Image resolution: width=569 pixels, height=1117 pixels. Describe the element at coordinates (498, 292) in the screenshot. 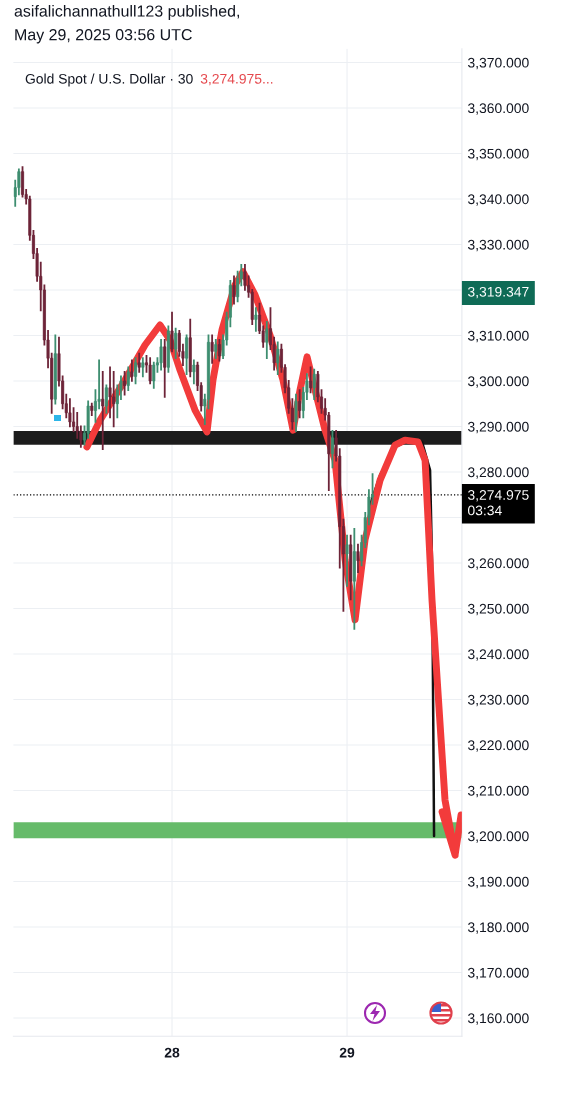

I see `text: 3,319.347` at that location.